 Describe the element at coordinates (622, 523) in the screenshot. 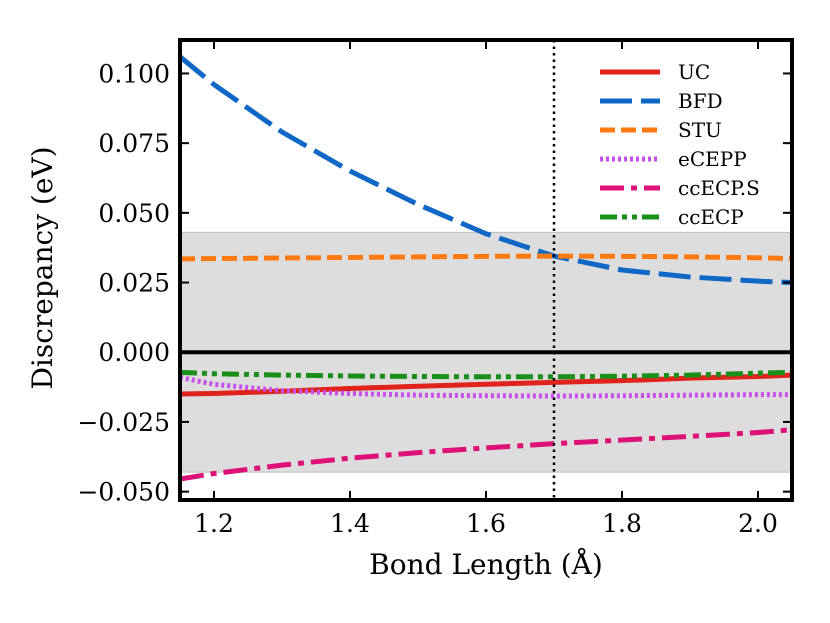

I see `x-tick-label: 1.8` at that location.